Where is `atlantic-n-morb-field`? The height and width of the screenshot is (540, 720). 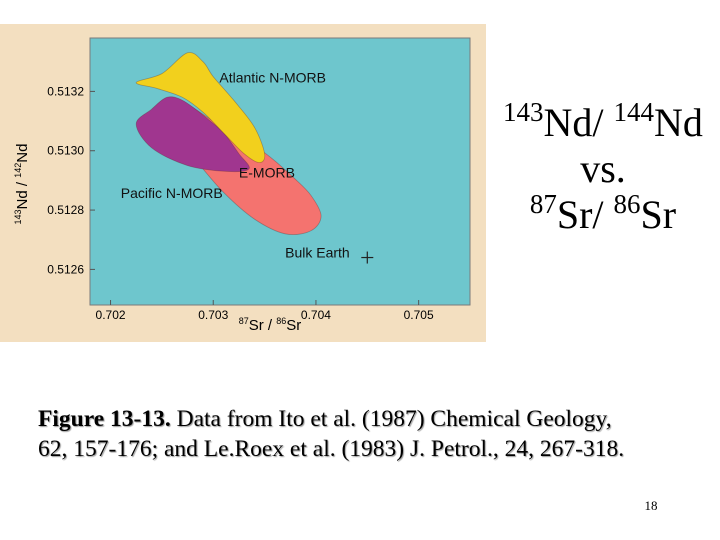
atlantic-n-morb-field is located at coordinates (200, 108).